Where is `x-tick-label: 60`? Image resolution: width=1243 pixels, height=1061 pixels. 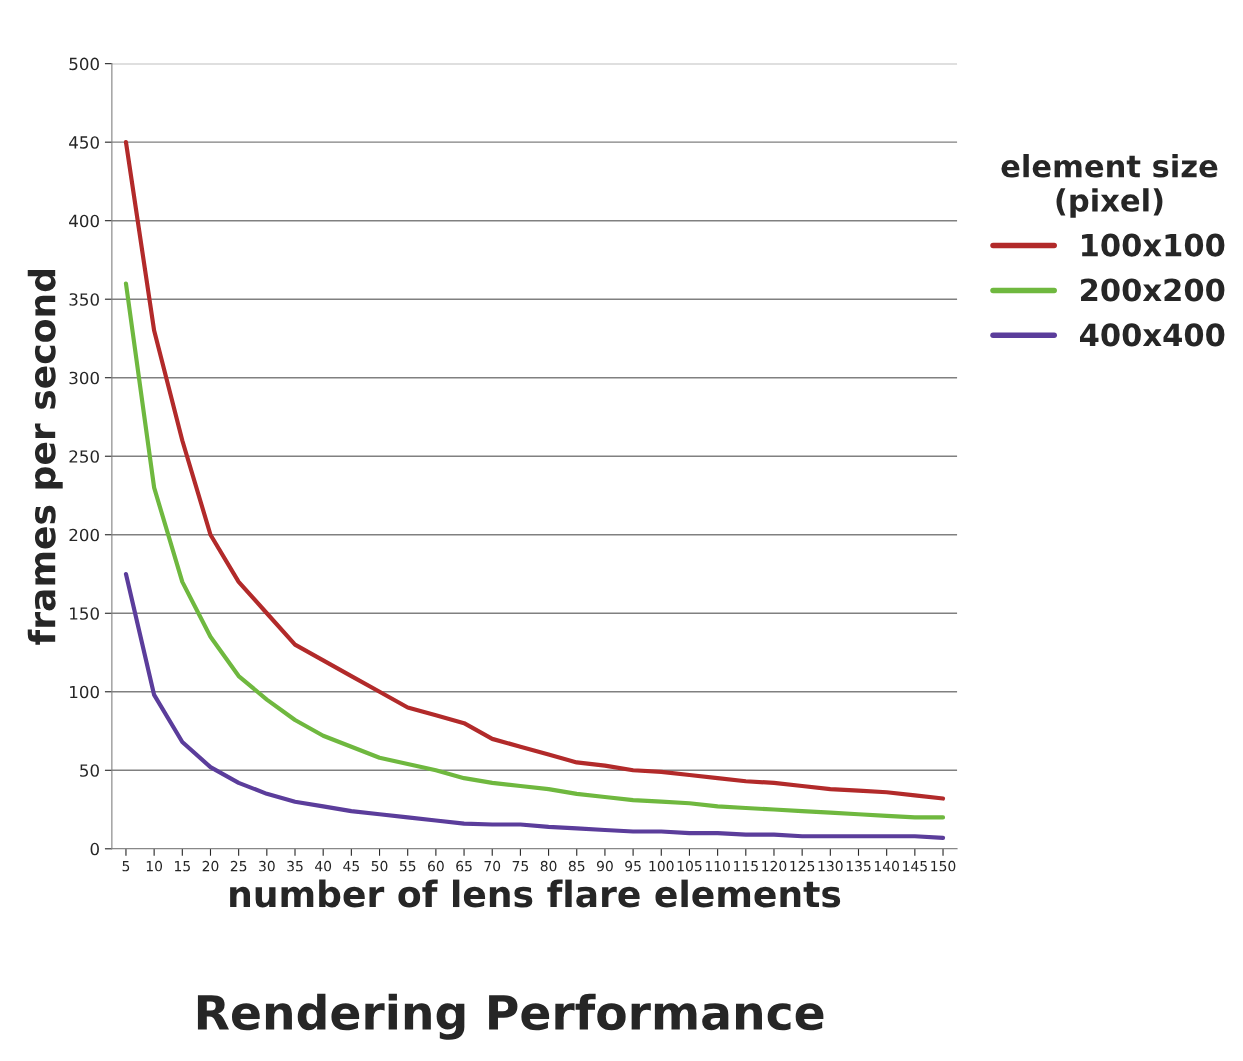
x-tick-label: 60 is located at coordinates (436, 866).